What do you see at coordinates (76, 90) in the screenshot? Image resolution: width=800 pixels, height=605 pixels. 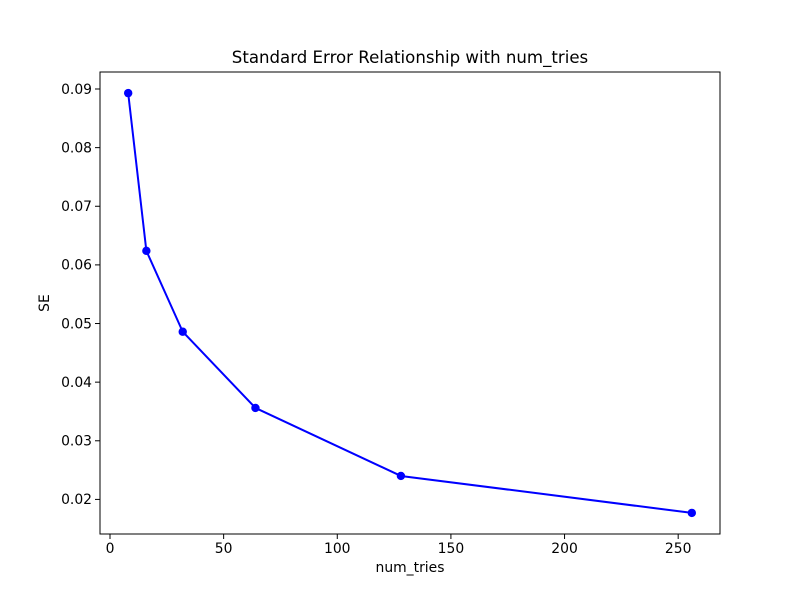 I see `y-tick-label: 0.09` at bounding box center [76, 90].